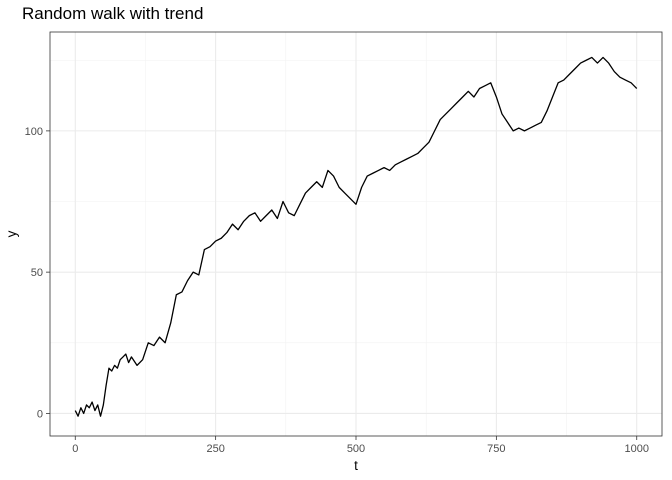 This screenshot has height=480, width=672. I want to click on y-tick-label: 0, so click(40, 414).